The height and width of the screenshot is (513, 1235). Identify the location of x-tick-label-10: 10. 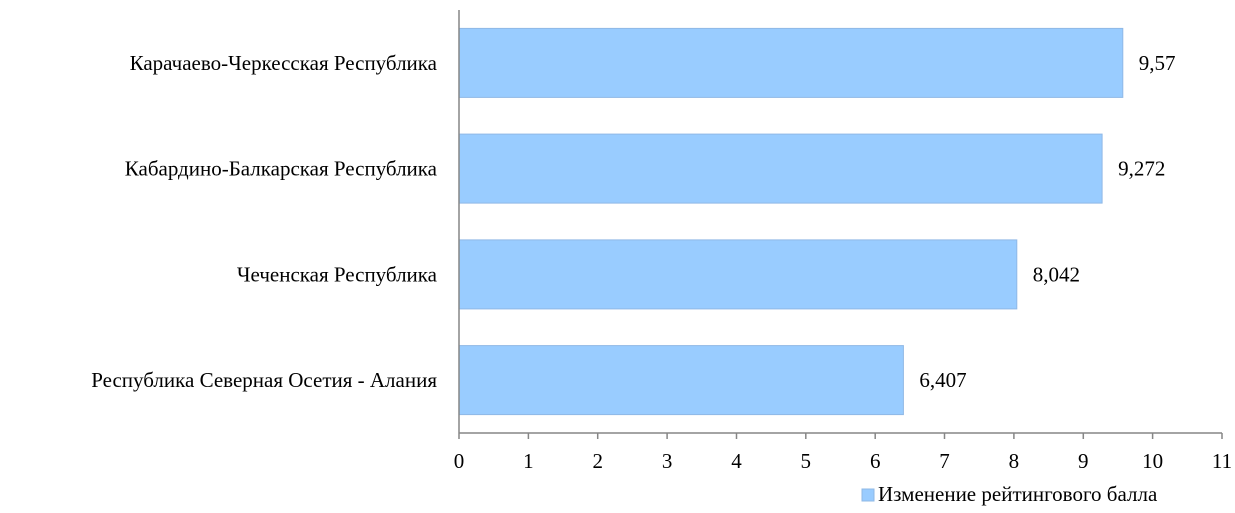
(1152, 461).